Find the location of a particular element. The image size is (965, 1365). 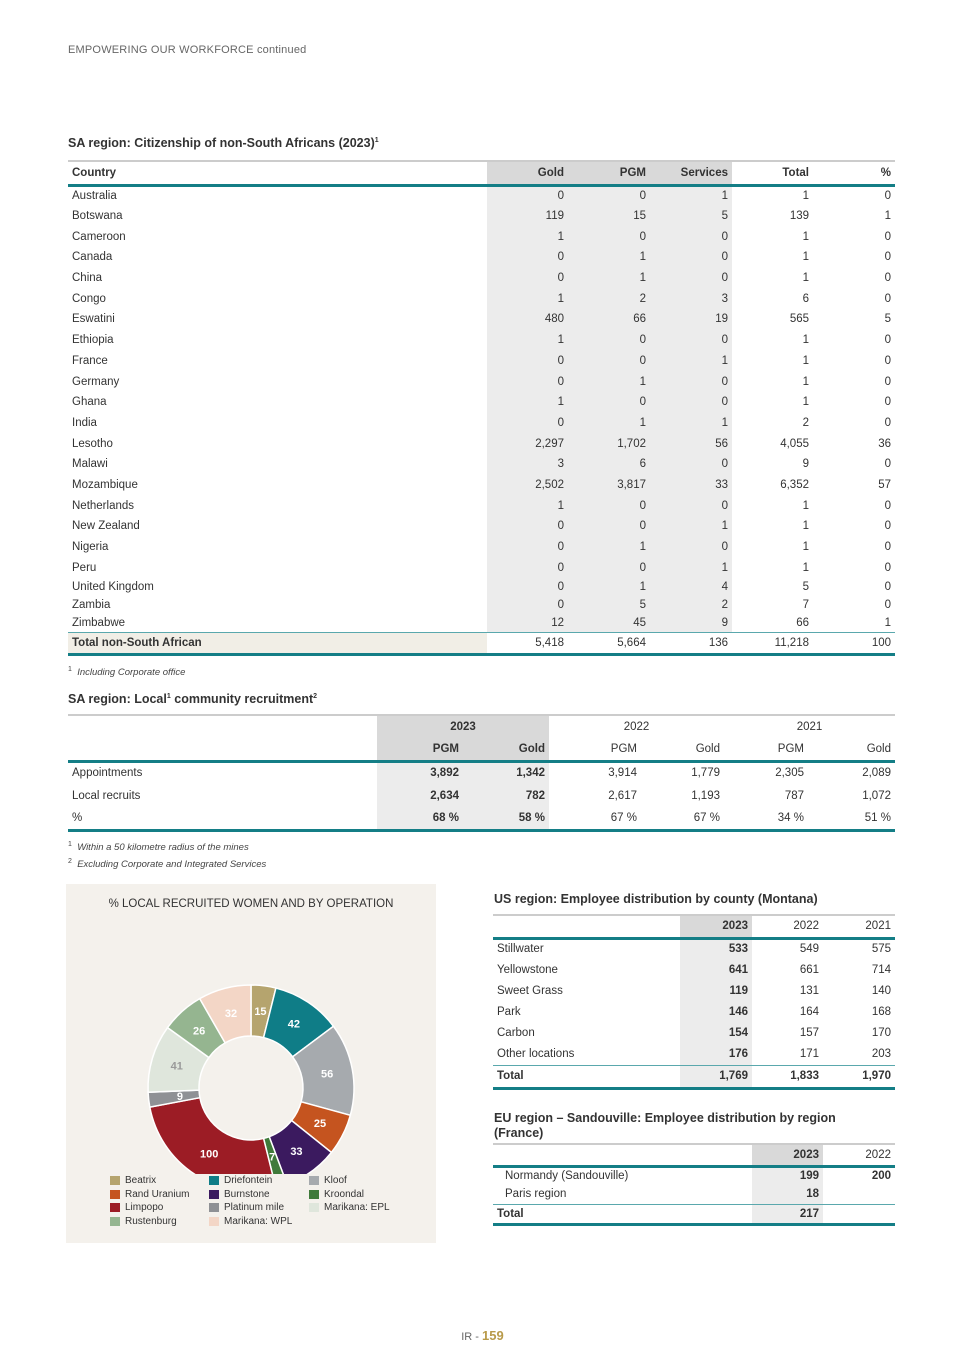

row-label: Normandy (Sandouville) is located at coordinates (567, 1176).